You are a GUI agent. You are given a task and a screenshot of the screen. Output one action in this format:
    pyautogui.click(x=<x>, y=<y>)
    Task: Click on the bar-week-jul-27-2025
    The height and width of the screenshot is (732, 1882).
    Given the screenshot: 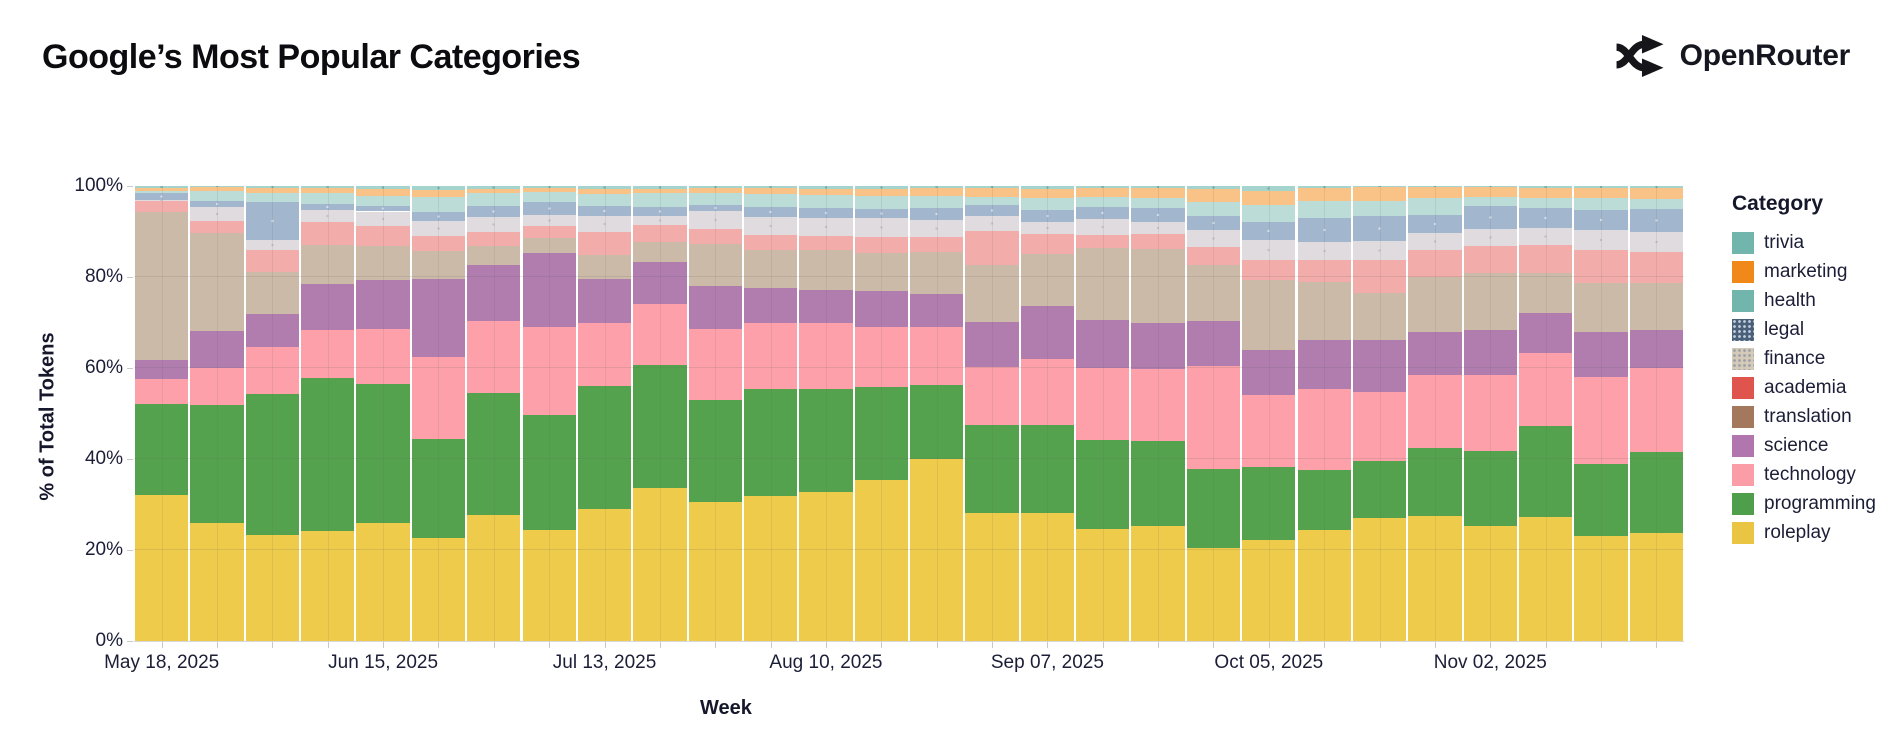 What is the action you would take?
    pyautogui.click(x=715, y=413)
    